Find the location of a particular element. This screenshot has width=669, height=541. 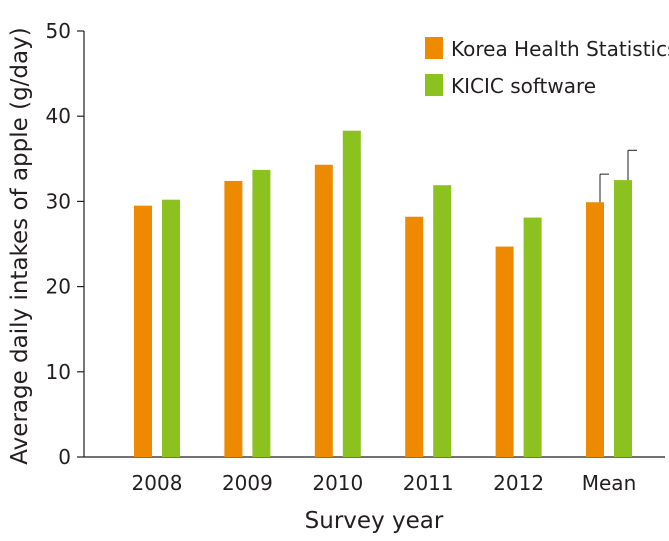

x-tick-label: 2010 is located at coordinates (337, 483).